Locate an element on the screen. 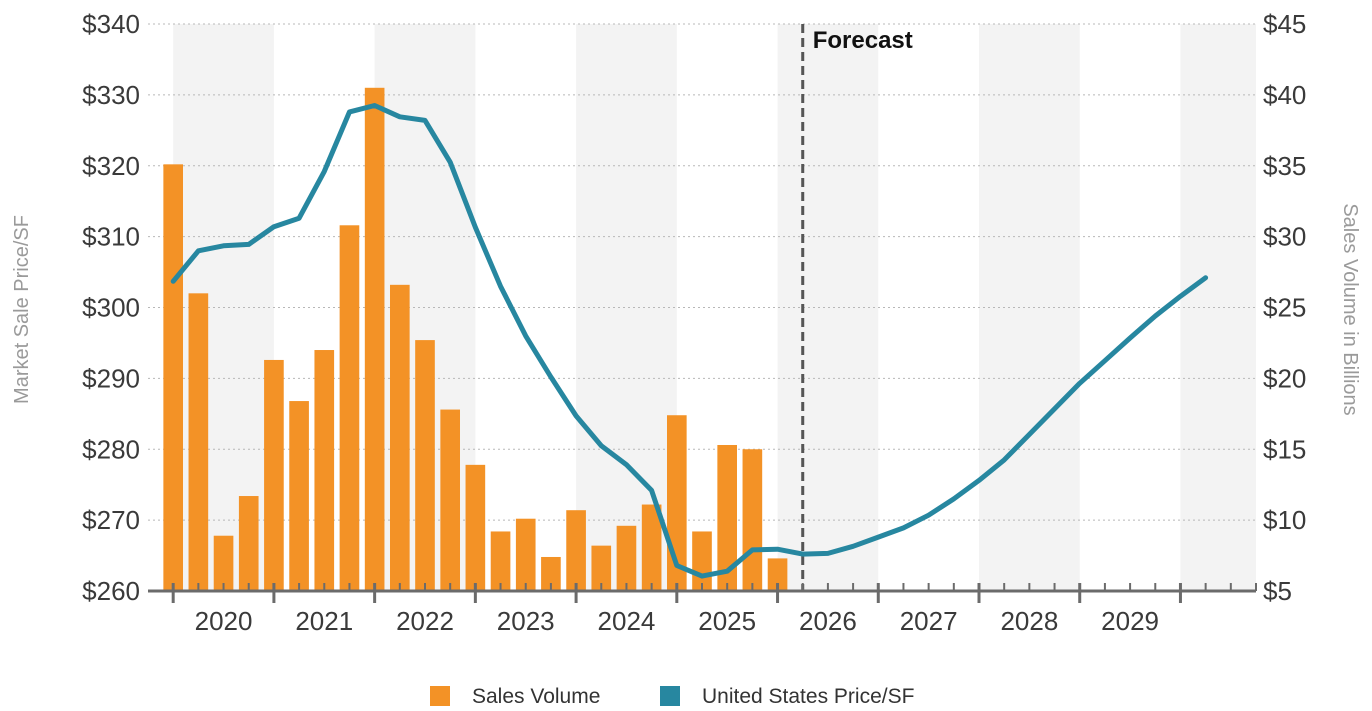 The image size is (1372, 711). y-left-tick-label: $310 is located at coordinates (111, 237).